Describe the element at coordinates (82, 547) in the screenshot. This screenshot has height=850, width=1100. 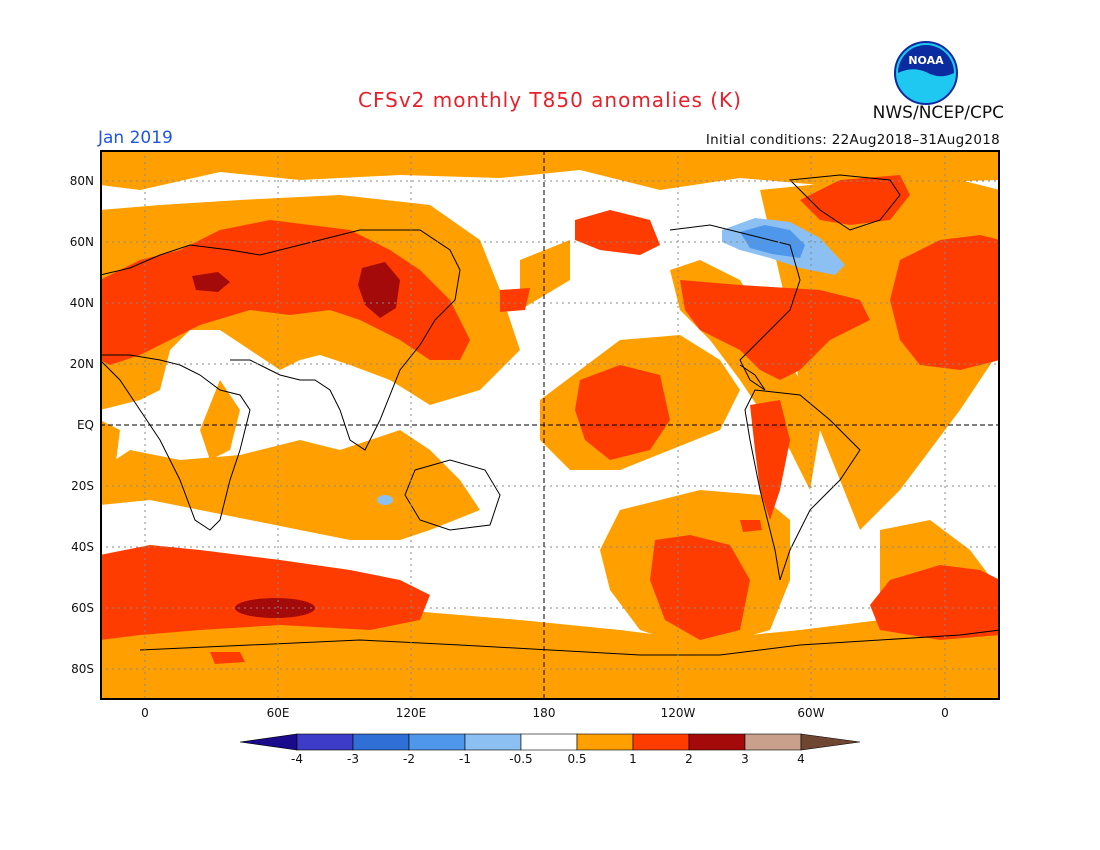
I see `lat-label: 40S` at that location.